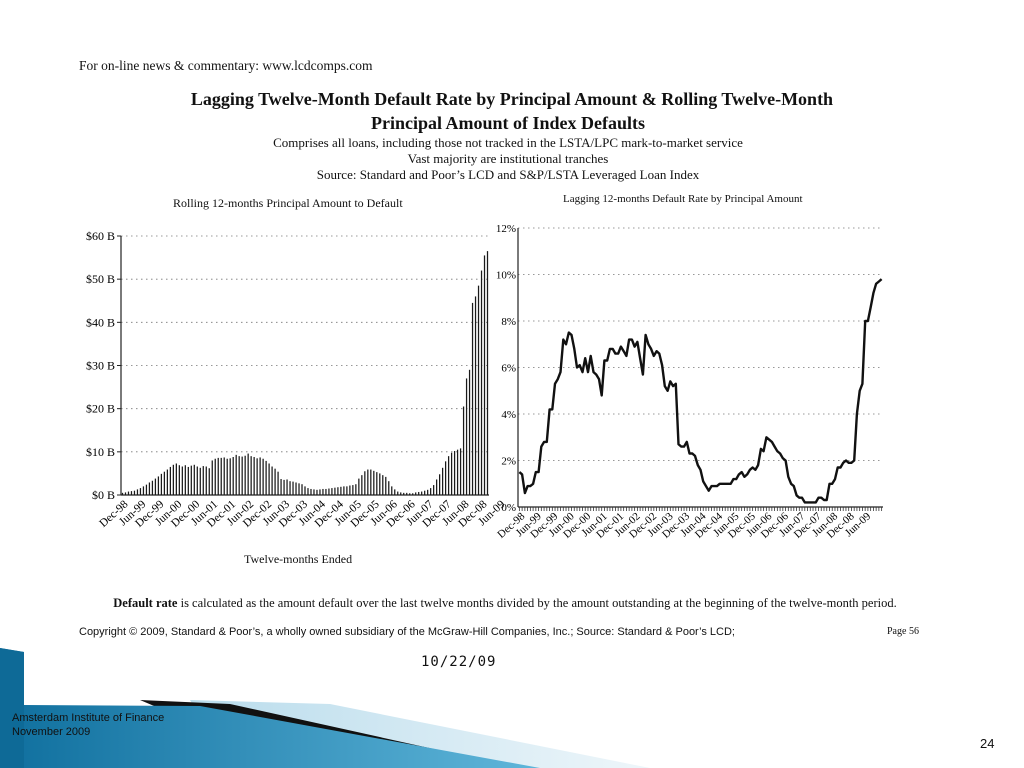 This screenshot has width=1024, height=768. Describe the element at coordinates (508, 415) in the screenshot. I see `y-tick-label: 4%` at that location.